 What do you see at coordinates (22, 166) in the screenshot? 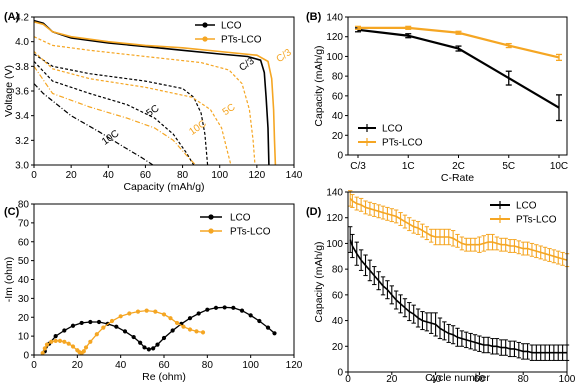
I see `y-tick-label: 3.0` at bounding box center [22, 166].